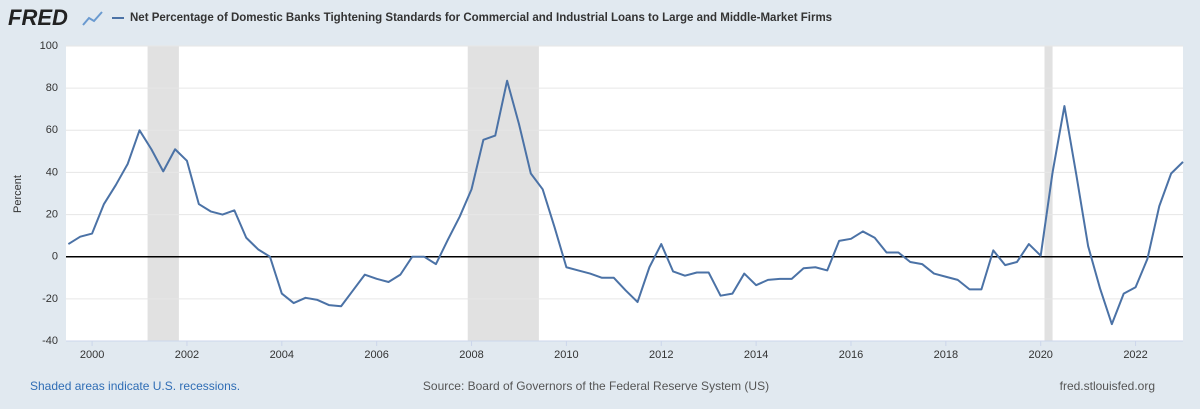 Image resolution: width=1200 pixels, height=409 pixels. What do you see at coordinates (851, 355) in the screenshot?
I see `x-tick-label: 2016` at bounding box center [851, 355].